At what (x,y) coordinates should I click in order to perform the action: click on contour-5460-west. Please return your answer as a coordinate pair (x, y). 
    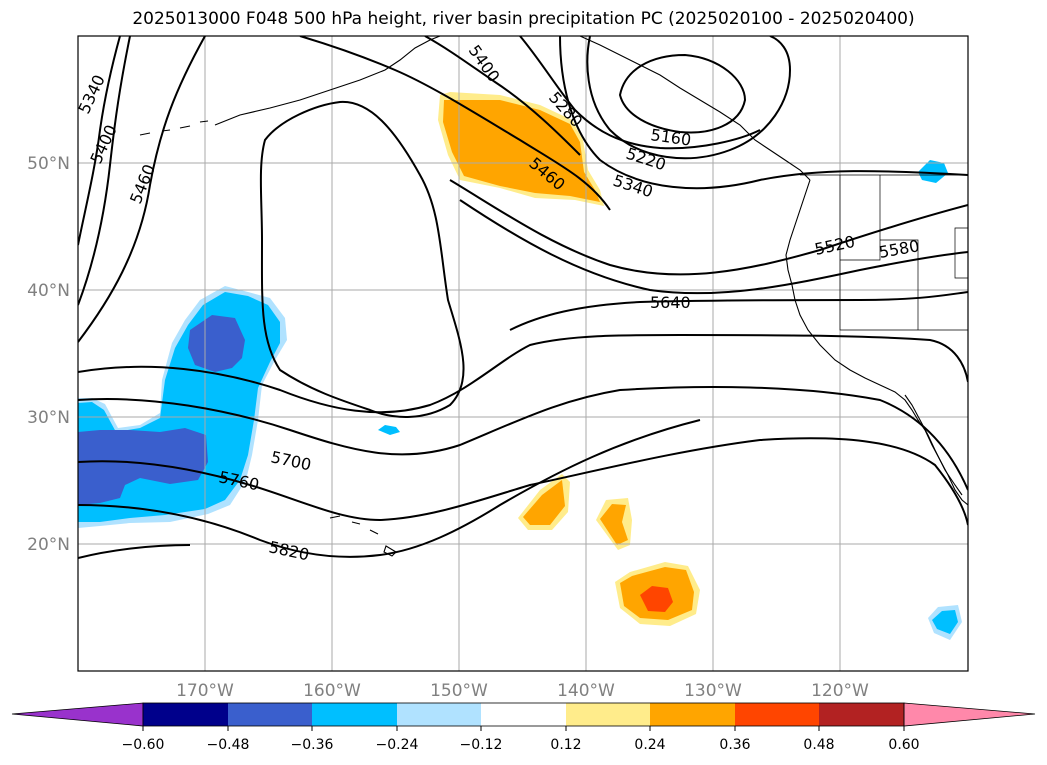
    Looking at the image, I should click on (142, 189).